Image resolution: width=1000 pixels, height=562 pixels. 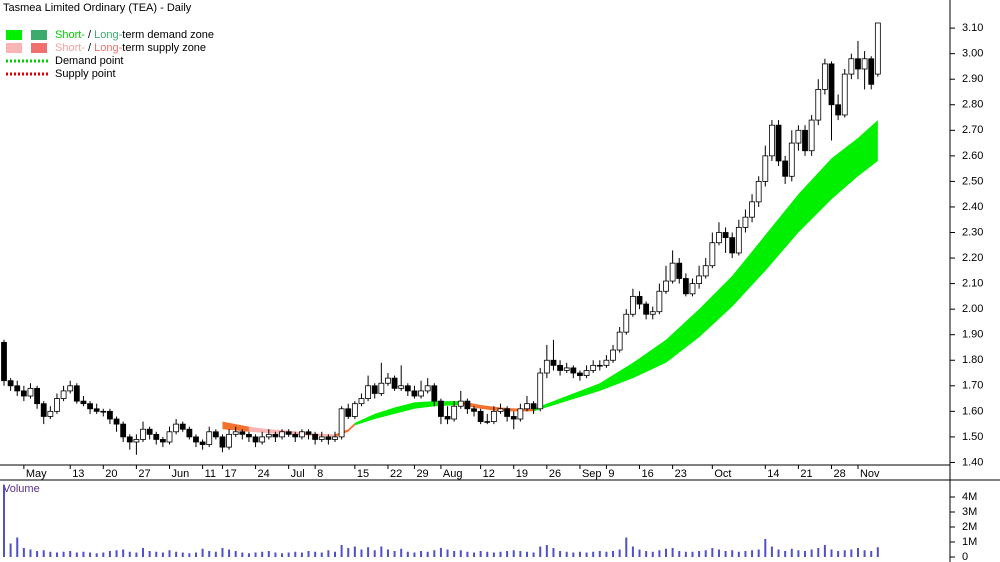 What do you see at coordinates (972, 207) in the screenshot?
I see `y-tick-label: 2.40` at bounding box center [972, 207].